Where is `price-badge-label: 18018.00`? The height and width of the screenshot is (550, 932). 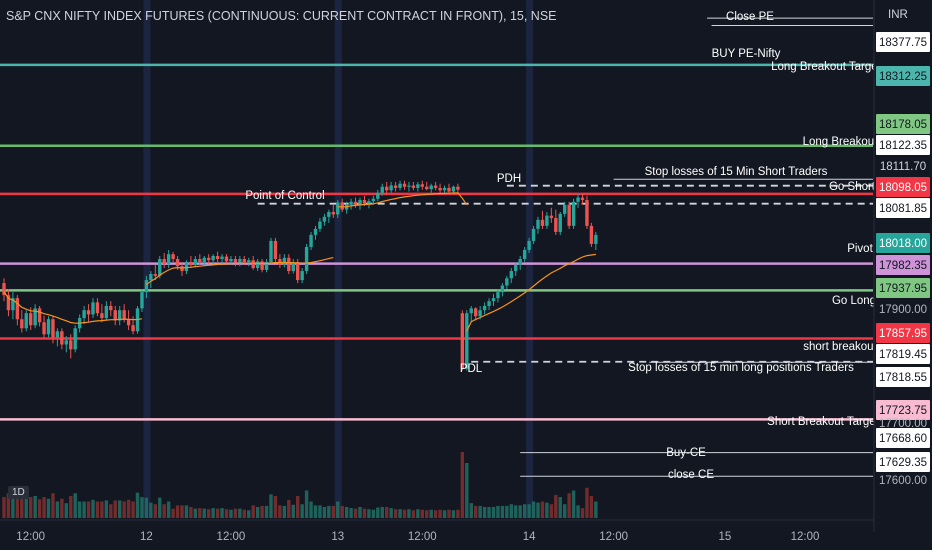
price-badge-label: 18018.00 is located at coordinates (903, 244).